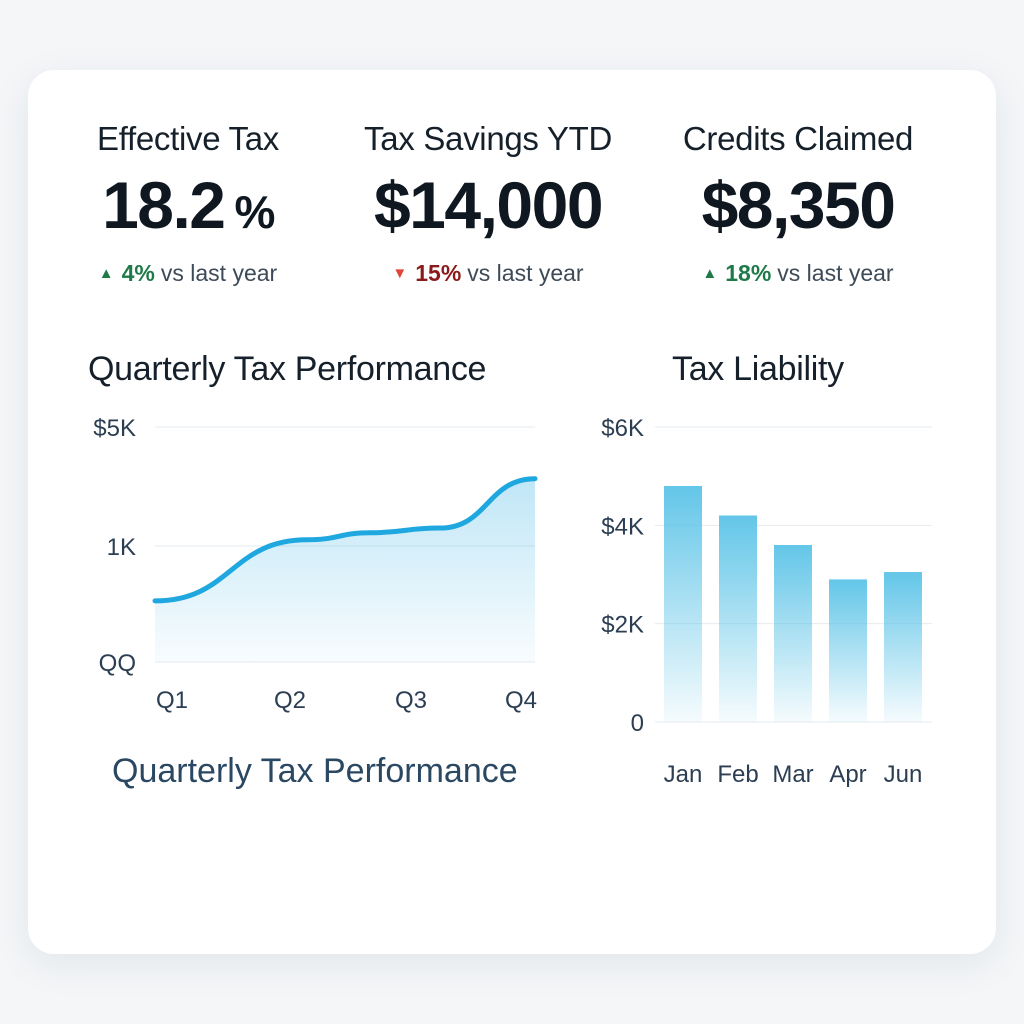 The width and height of the screenshot is (1024, 1024). I want to click on kpi-effective-tax: Effective Tax 18.2% ▲ 4% vs last year, so click(188, 203).